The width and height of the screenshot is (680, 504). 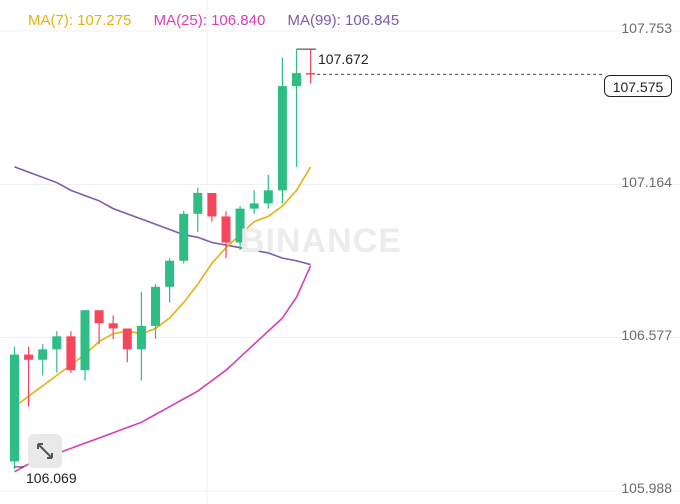 I want to click on y-tick-4: 105.988, so click(x=646, y=488).